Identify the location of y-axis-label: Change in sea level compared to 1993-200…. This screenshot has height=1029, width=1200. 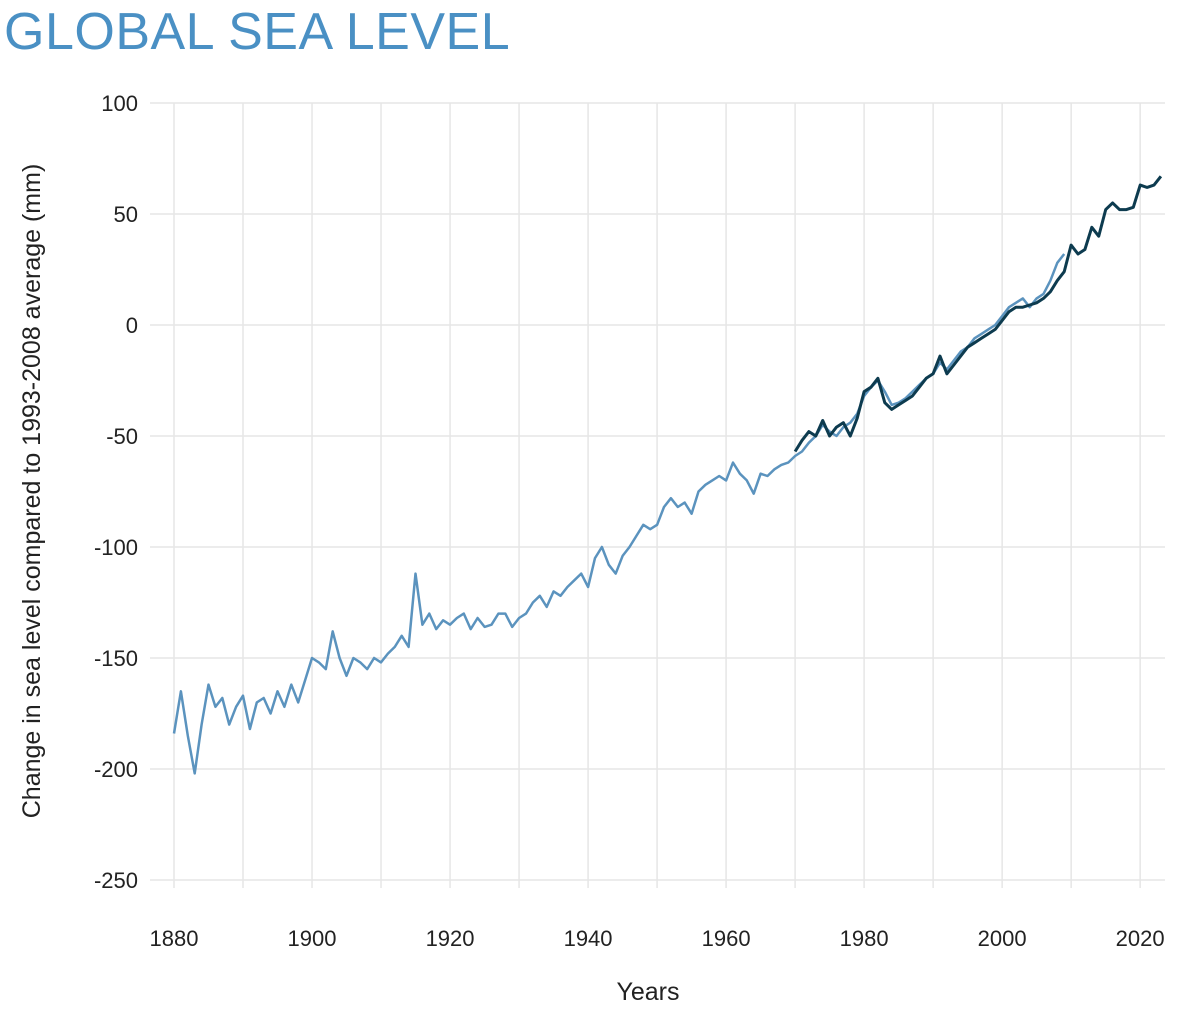
(32, 491).